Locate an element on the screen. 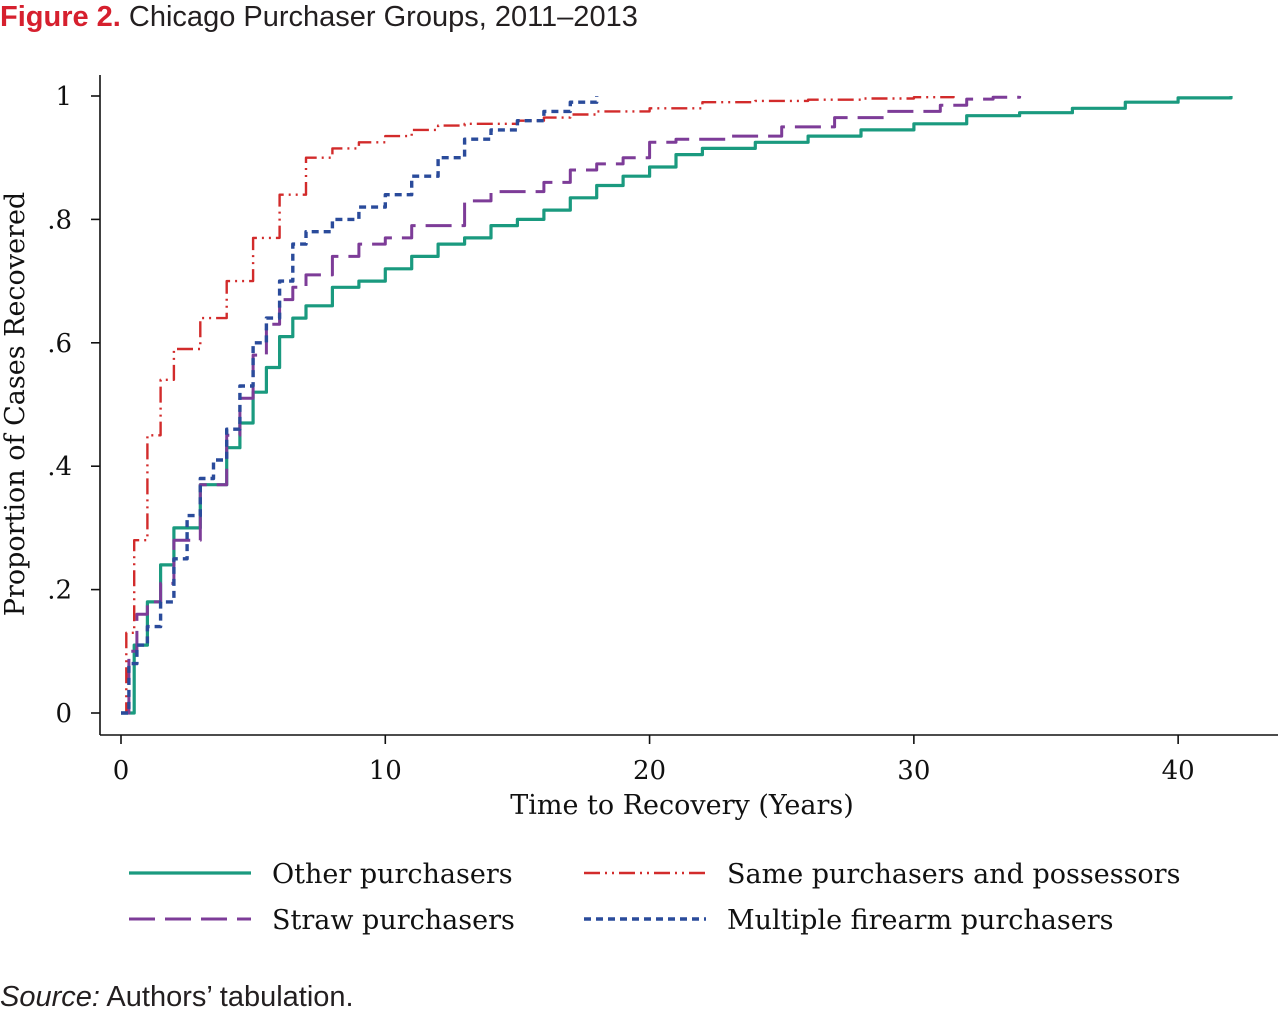 The width and height of the screenshot is (1280, 1014). figure-label: Figure 2. is located at coordinates (60, 17).